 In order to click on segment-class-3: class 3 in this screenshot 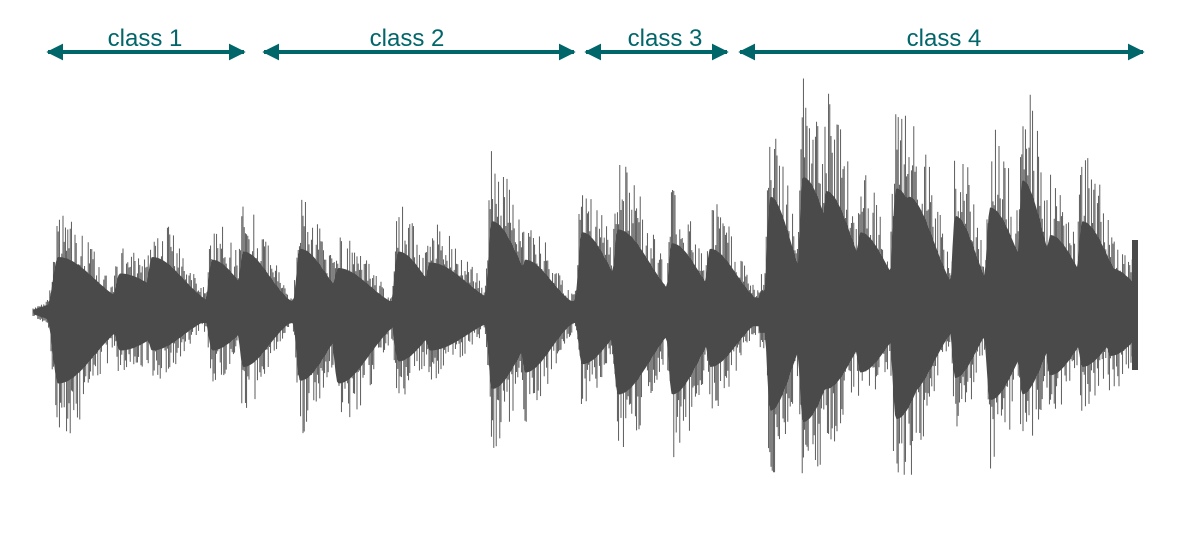, I will do `click(656, 43)`.